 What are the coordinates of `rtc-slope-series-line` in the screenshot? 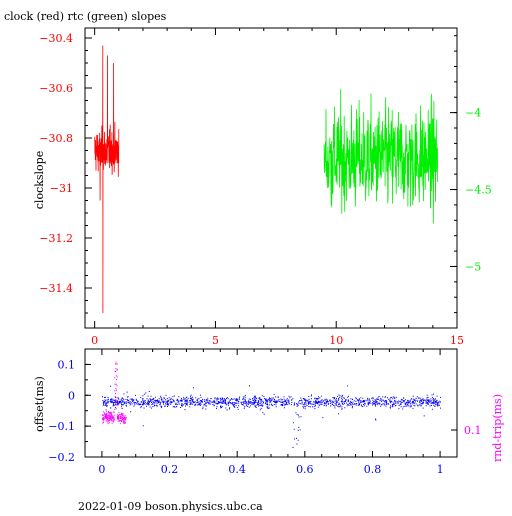 It's located at (381, 156).